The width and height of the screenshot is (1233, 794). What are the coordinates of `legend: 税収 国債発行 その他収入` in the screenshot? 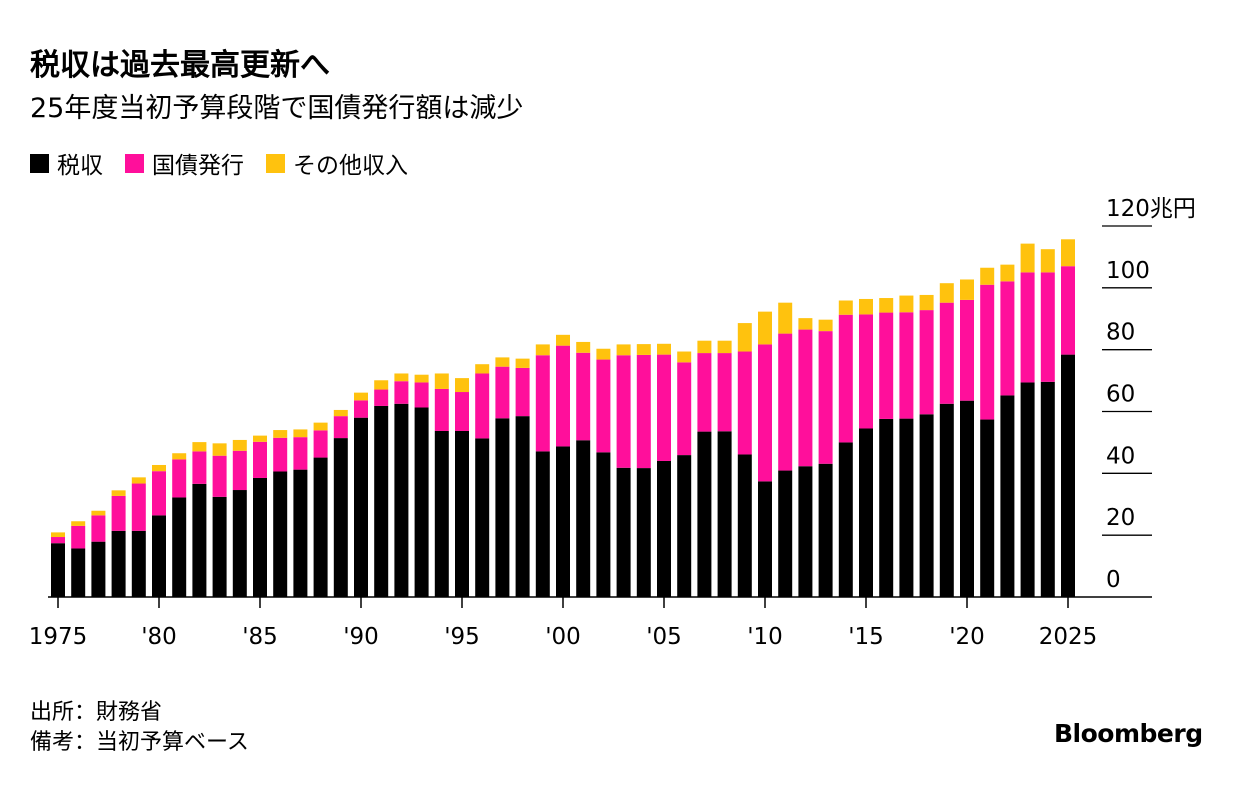 It's located at (230, 163).